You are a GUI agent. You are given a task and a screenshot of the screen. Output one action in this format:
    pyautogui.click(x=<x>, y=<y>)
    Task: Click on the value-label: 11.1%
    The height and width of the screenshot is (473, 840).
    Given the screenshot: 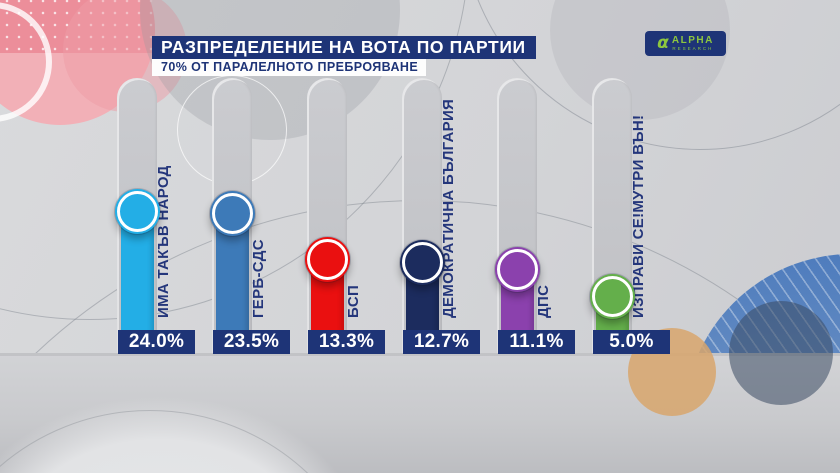 What is the action you would take?
    pyautogui.click(x=536, y=342)
    